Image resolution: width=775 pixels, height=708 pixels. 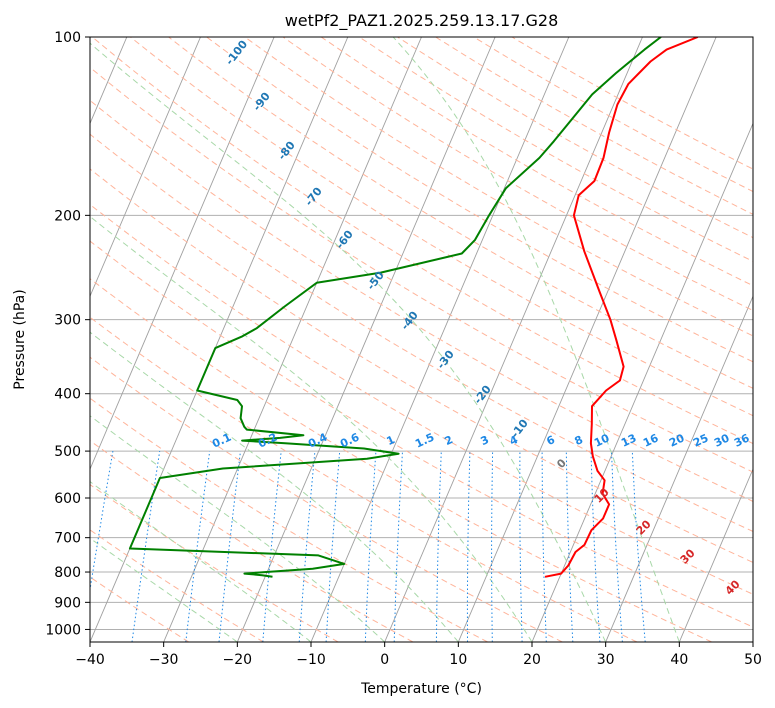 What do you see at coordinates (67, 573) in the screenshot?
I see `y-tick-label: 800` at bounding box center [67, 573].